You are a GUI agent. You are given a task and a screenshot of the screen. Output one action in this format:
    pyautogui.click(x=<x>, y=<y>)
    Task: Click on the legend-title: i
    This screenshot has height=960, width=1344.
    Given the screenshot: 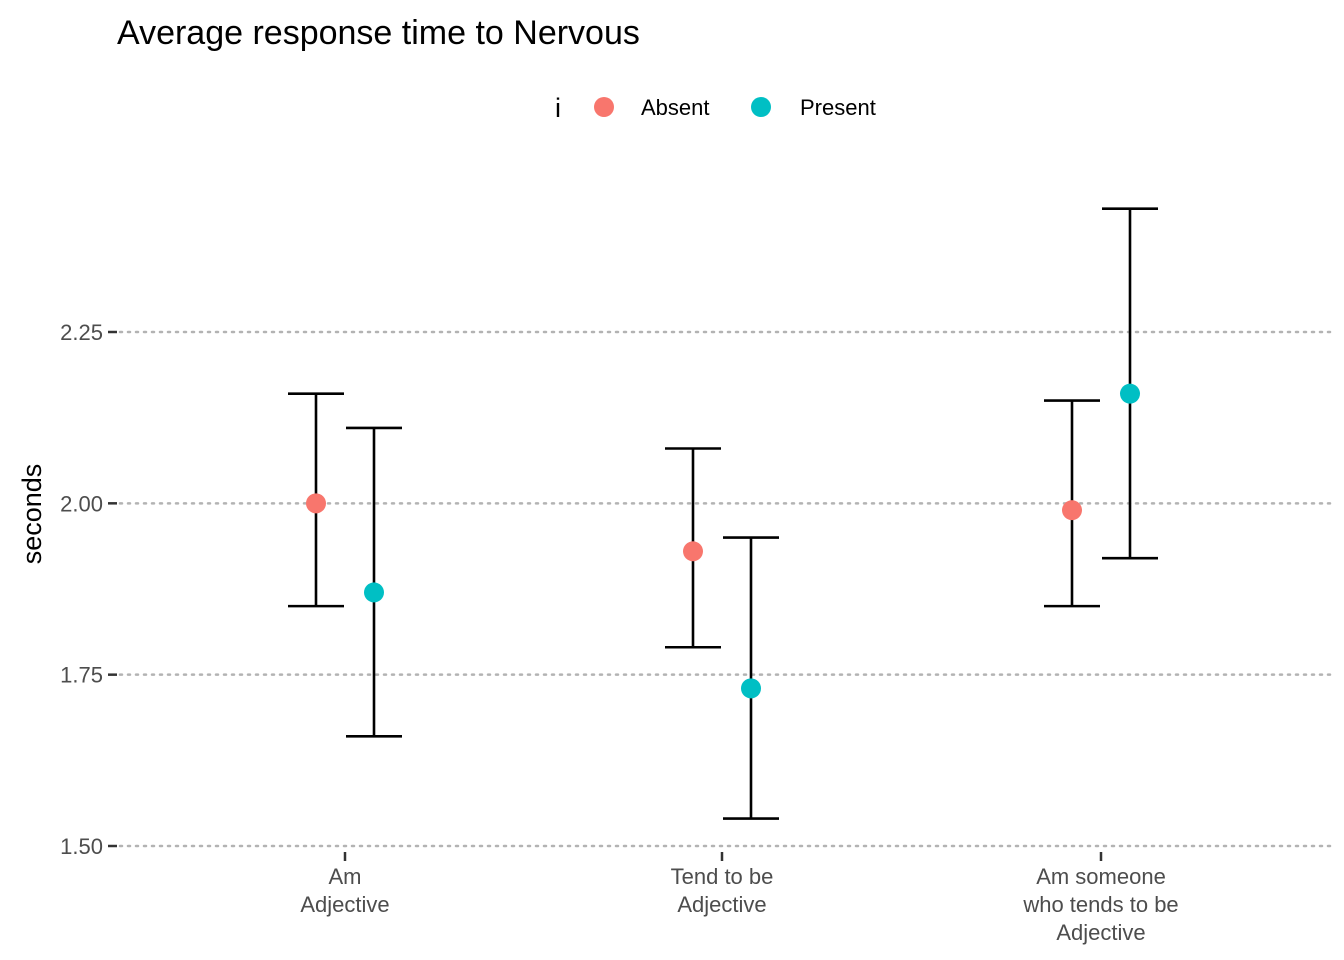 What is the action you would take?
    pyautogui.click(x=558, y=108)
    